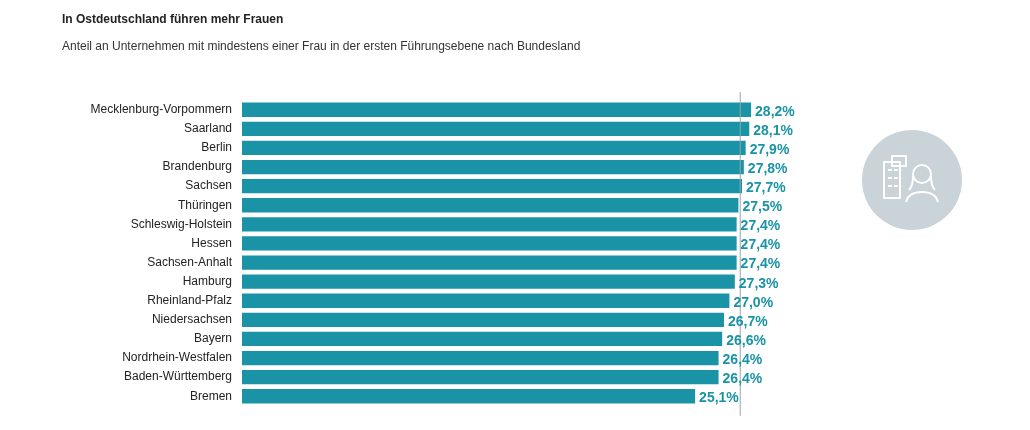 Image resolution: width=1030 pixels, height=430 pixels. What do you see at coordinates (204, 204) in the screenshot?
I see `y-tick-label: Thüringen` at bounding box center [204, 204].